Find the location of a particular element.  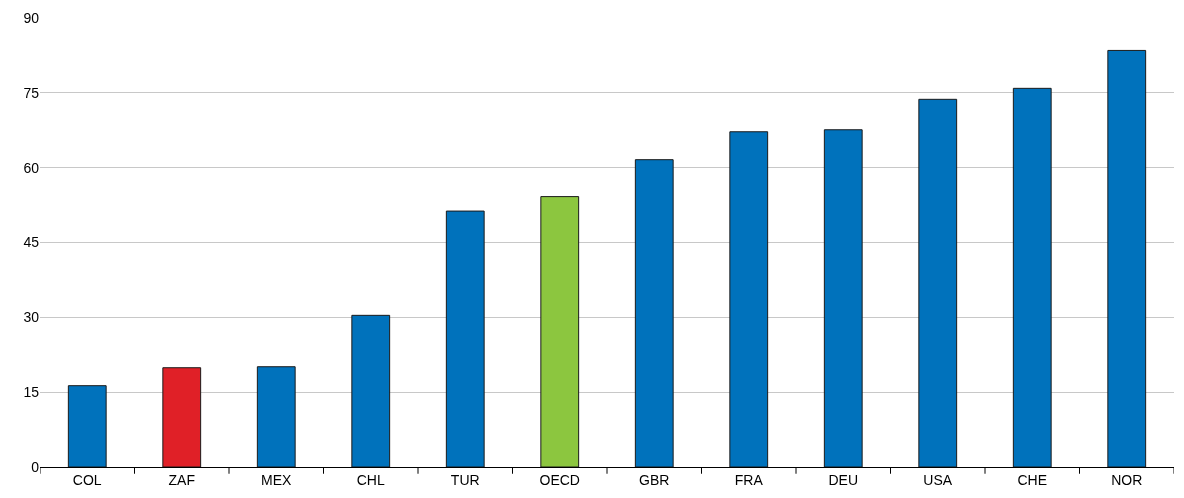

x-tick-label: USA is located at coordinates (938, 479).